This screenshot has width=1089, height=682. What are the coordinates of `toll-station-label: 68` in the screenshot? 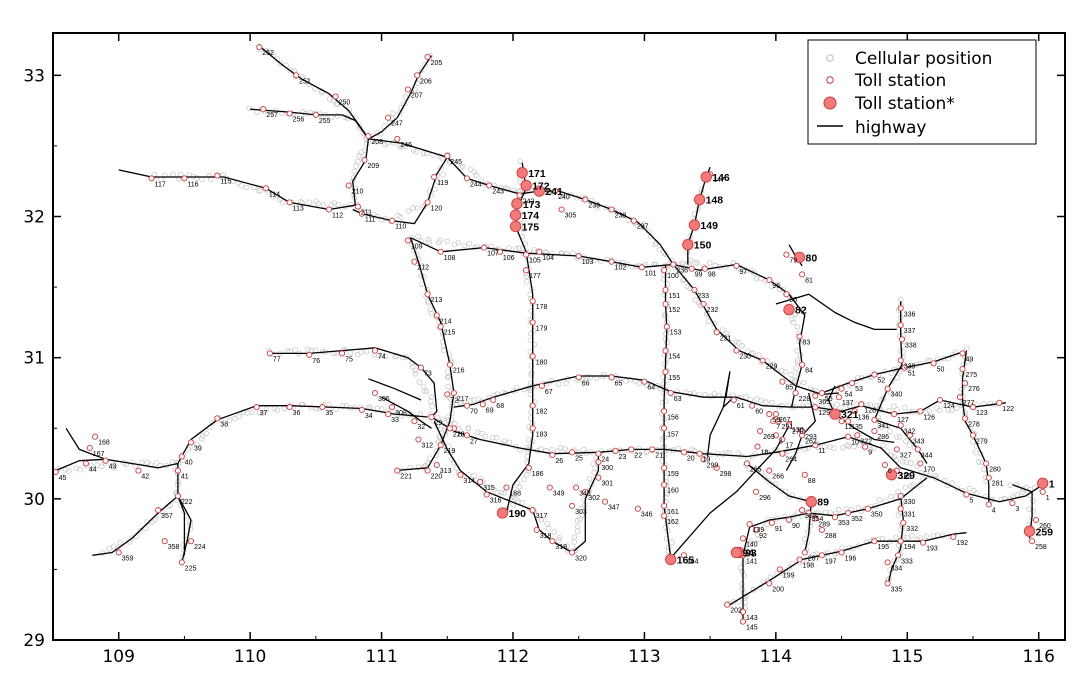 It's located at (500, 406).